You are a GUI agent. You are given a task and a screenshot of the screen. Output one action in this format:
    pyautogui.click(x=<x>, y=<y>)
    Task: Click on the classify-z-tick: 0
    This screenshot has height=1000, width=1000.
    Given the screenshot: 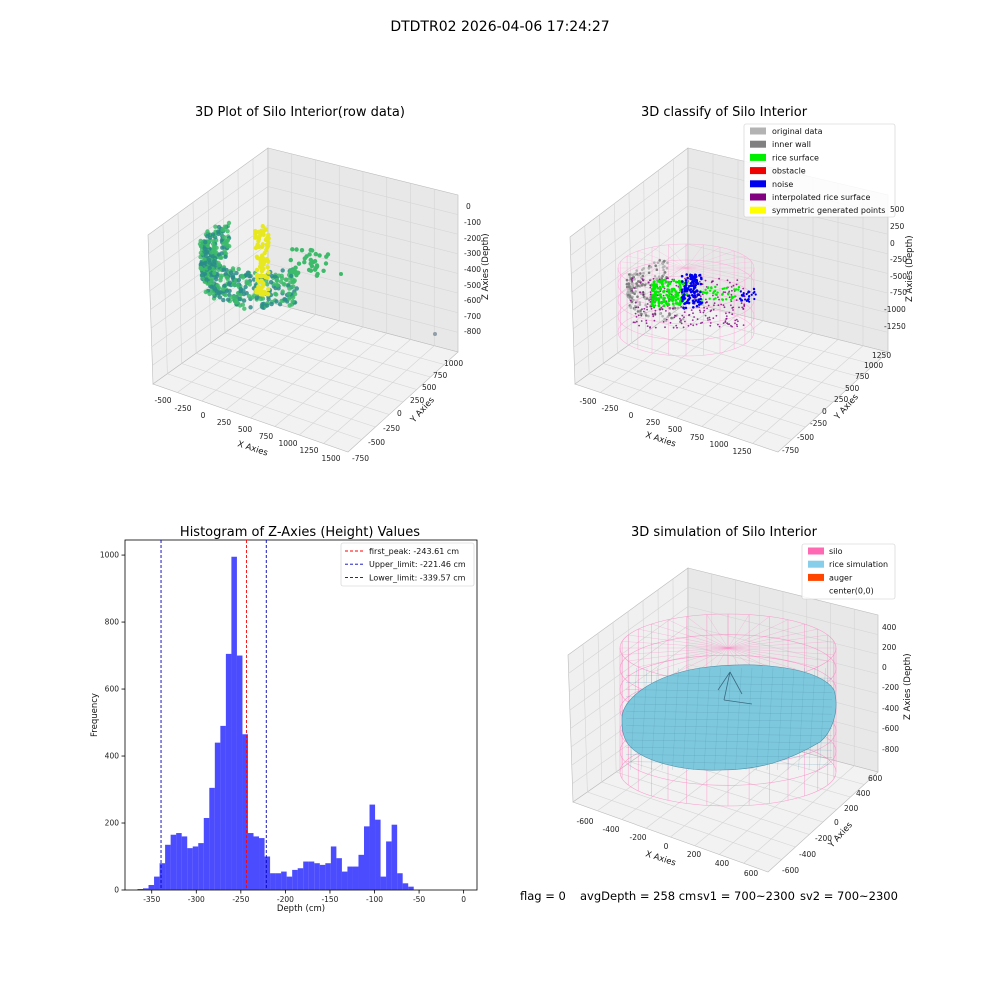 What is the action you would take?
    pyautogui.click(x=892, y=243)
    